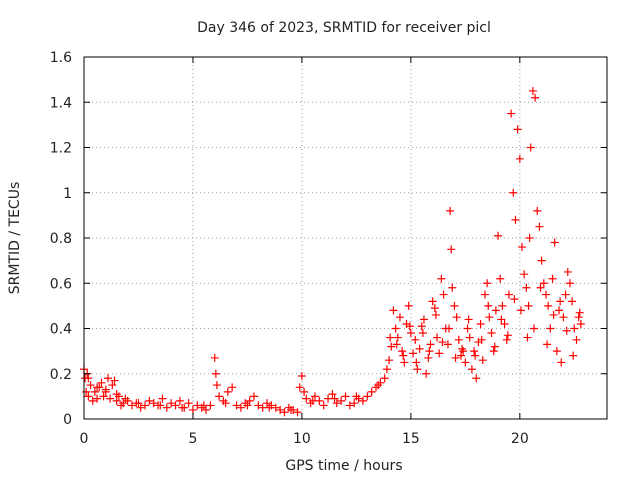 The image size is (640, 480). Describe the element at coordinates (343, 466) in the screenshot. I see `x-axis-label: GPS time / hours` at that location.